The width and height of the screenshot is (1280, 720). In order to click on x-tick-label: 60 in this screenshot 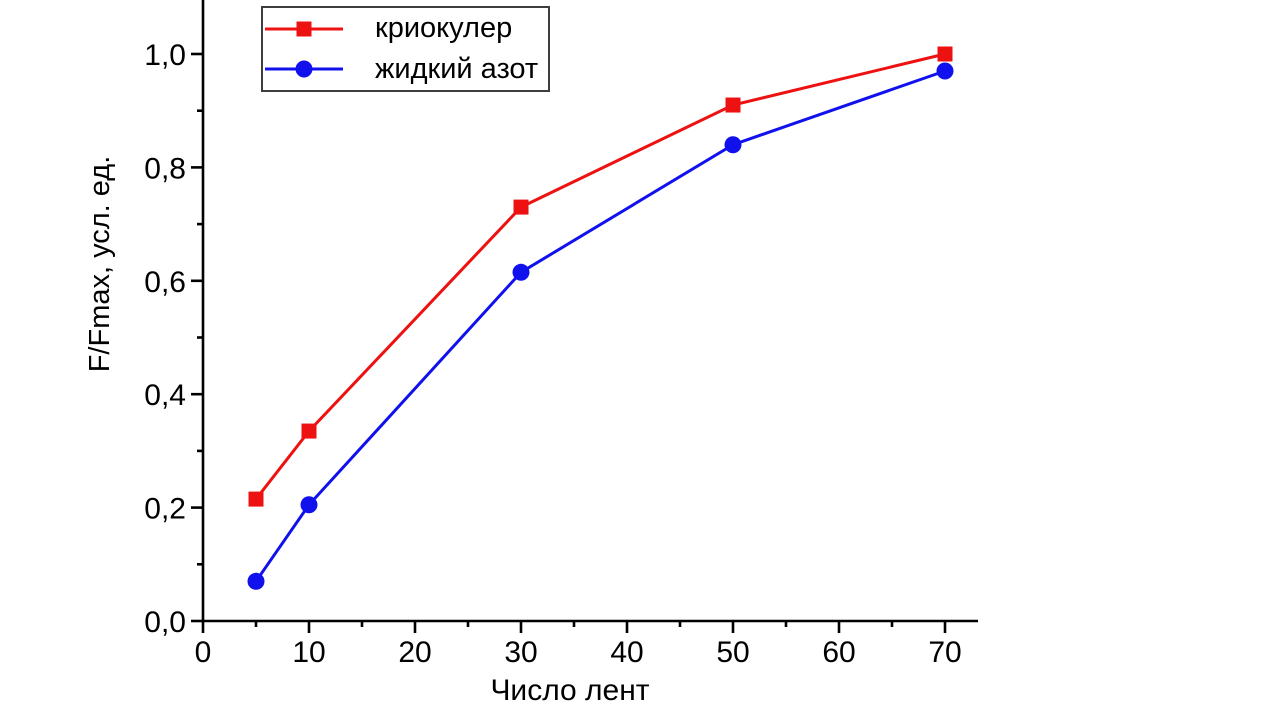, I will do `click(838, 652)`.